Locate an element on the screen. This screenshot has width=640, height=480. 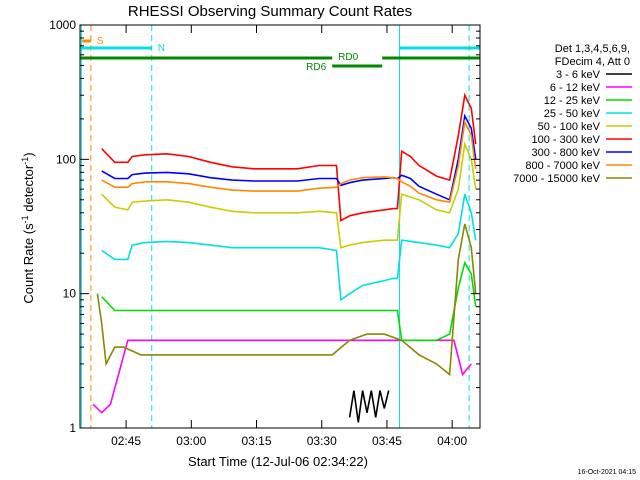
y-axis-label-part-2: detector is located at coordinates (28, 189).